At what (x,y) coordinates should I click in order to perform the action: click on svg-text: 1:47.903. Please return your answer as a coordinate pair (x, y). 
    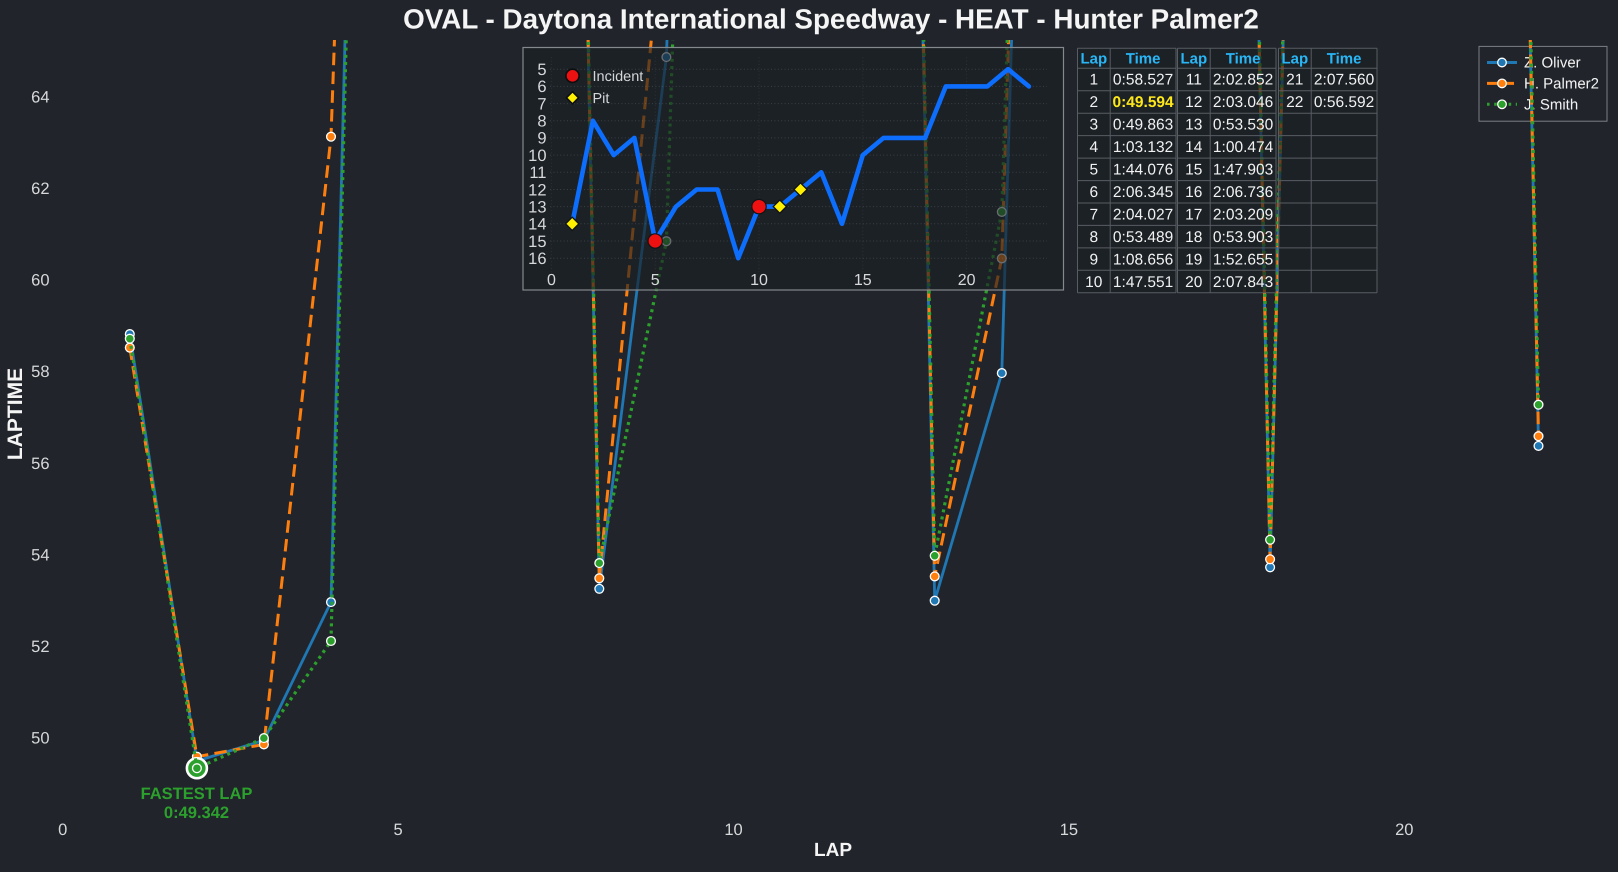
    Looking at the image, I should click on (1243, 170).